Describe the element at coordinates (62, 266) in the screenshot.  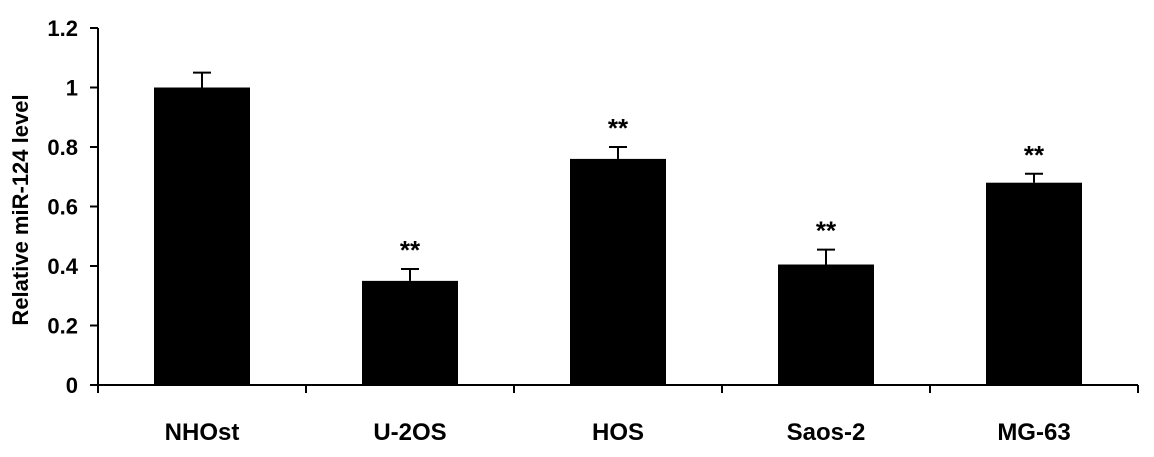
I see `y-tick-label: 0.4` at that location.